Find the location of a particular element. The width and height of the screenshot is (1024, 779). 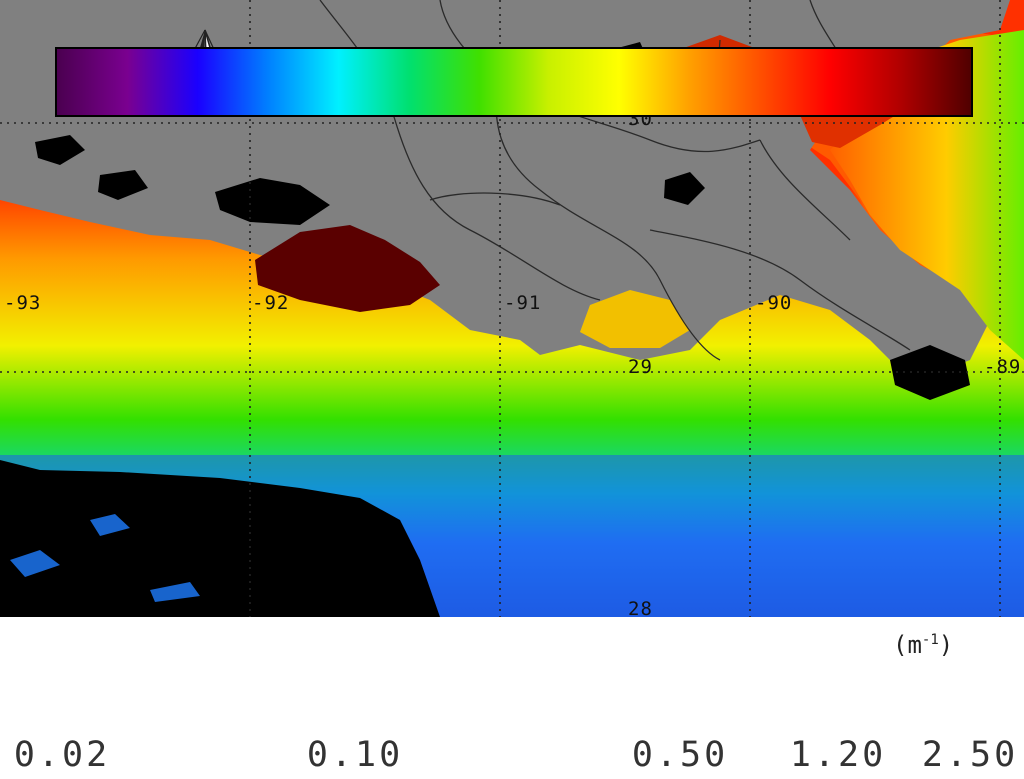

tick-label-3: 1.20 is located at coordinates (838, 755).